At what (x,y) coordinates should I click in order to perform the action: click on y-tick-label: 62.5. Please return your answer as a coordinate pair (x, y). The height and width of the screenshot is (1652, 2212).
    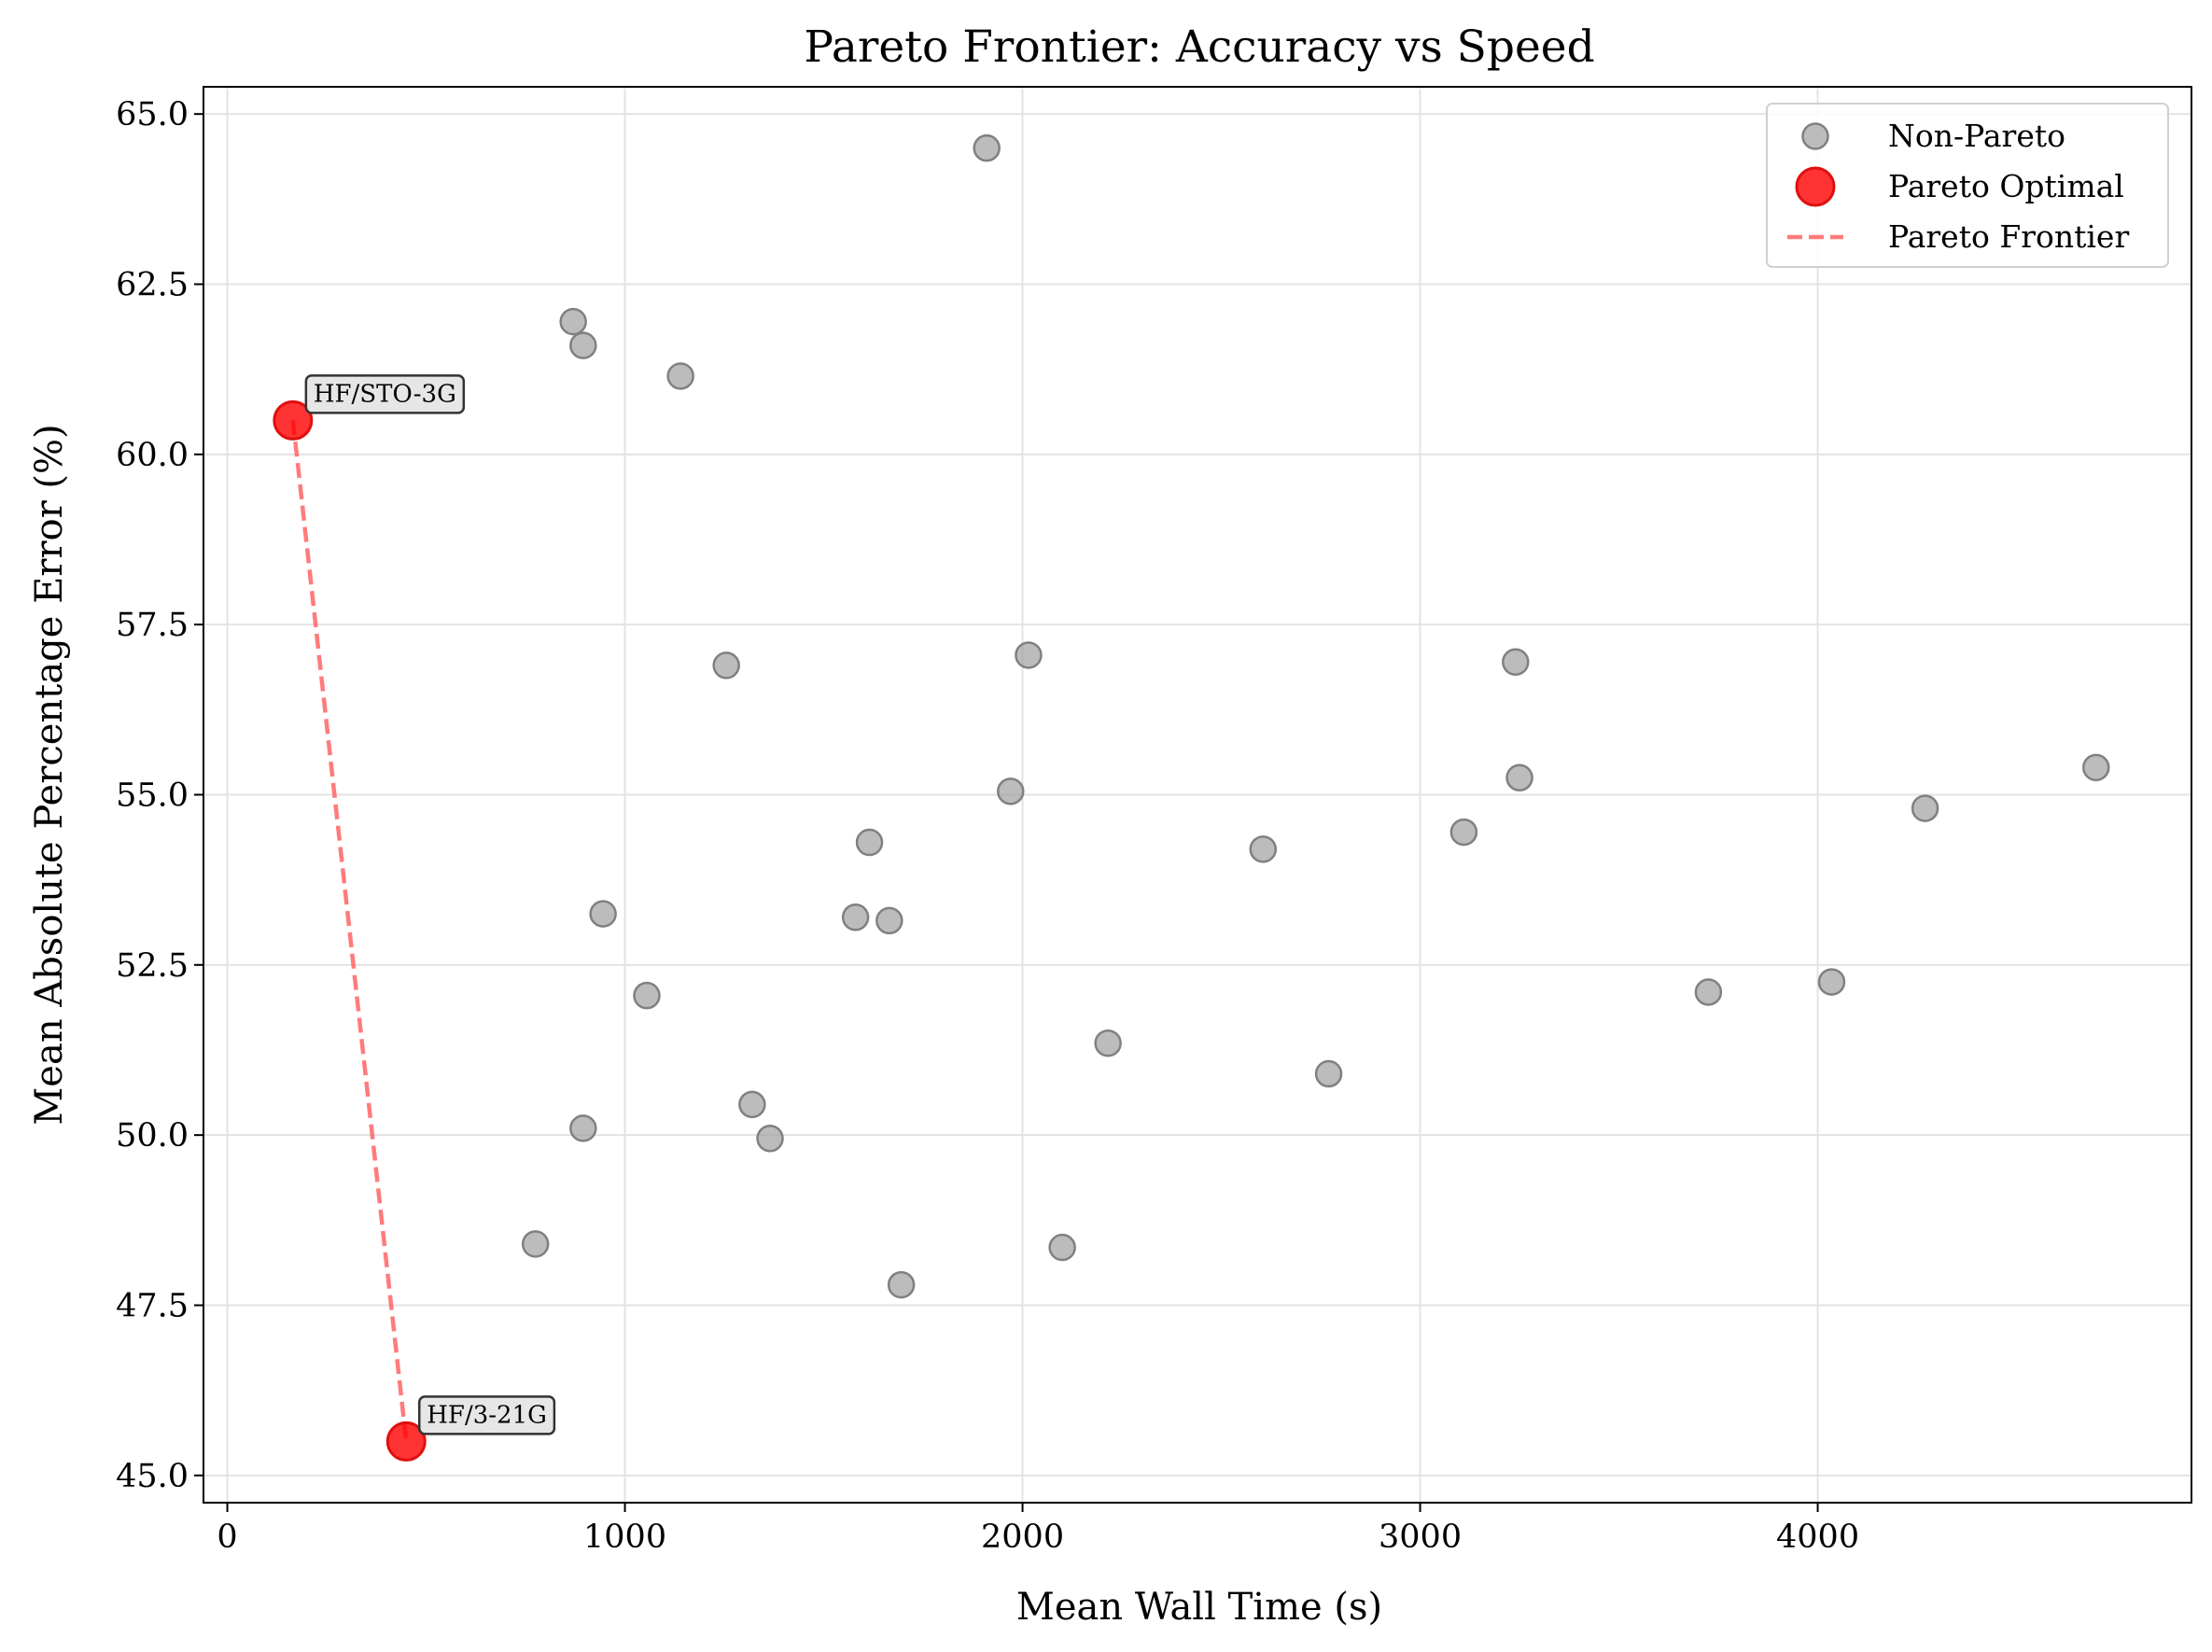
    Looking at the image, I should click on (152, 285).